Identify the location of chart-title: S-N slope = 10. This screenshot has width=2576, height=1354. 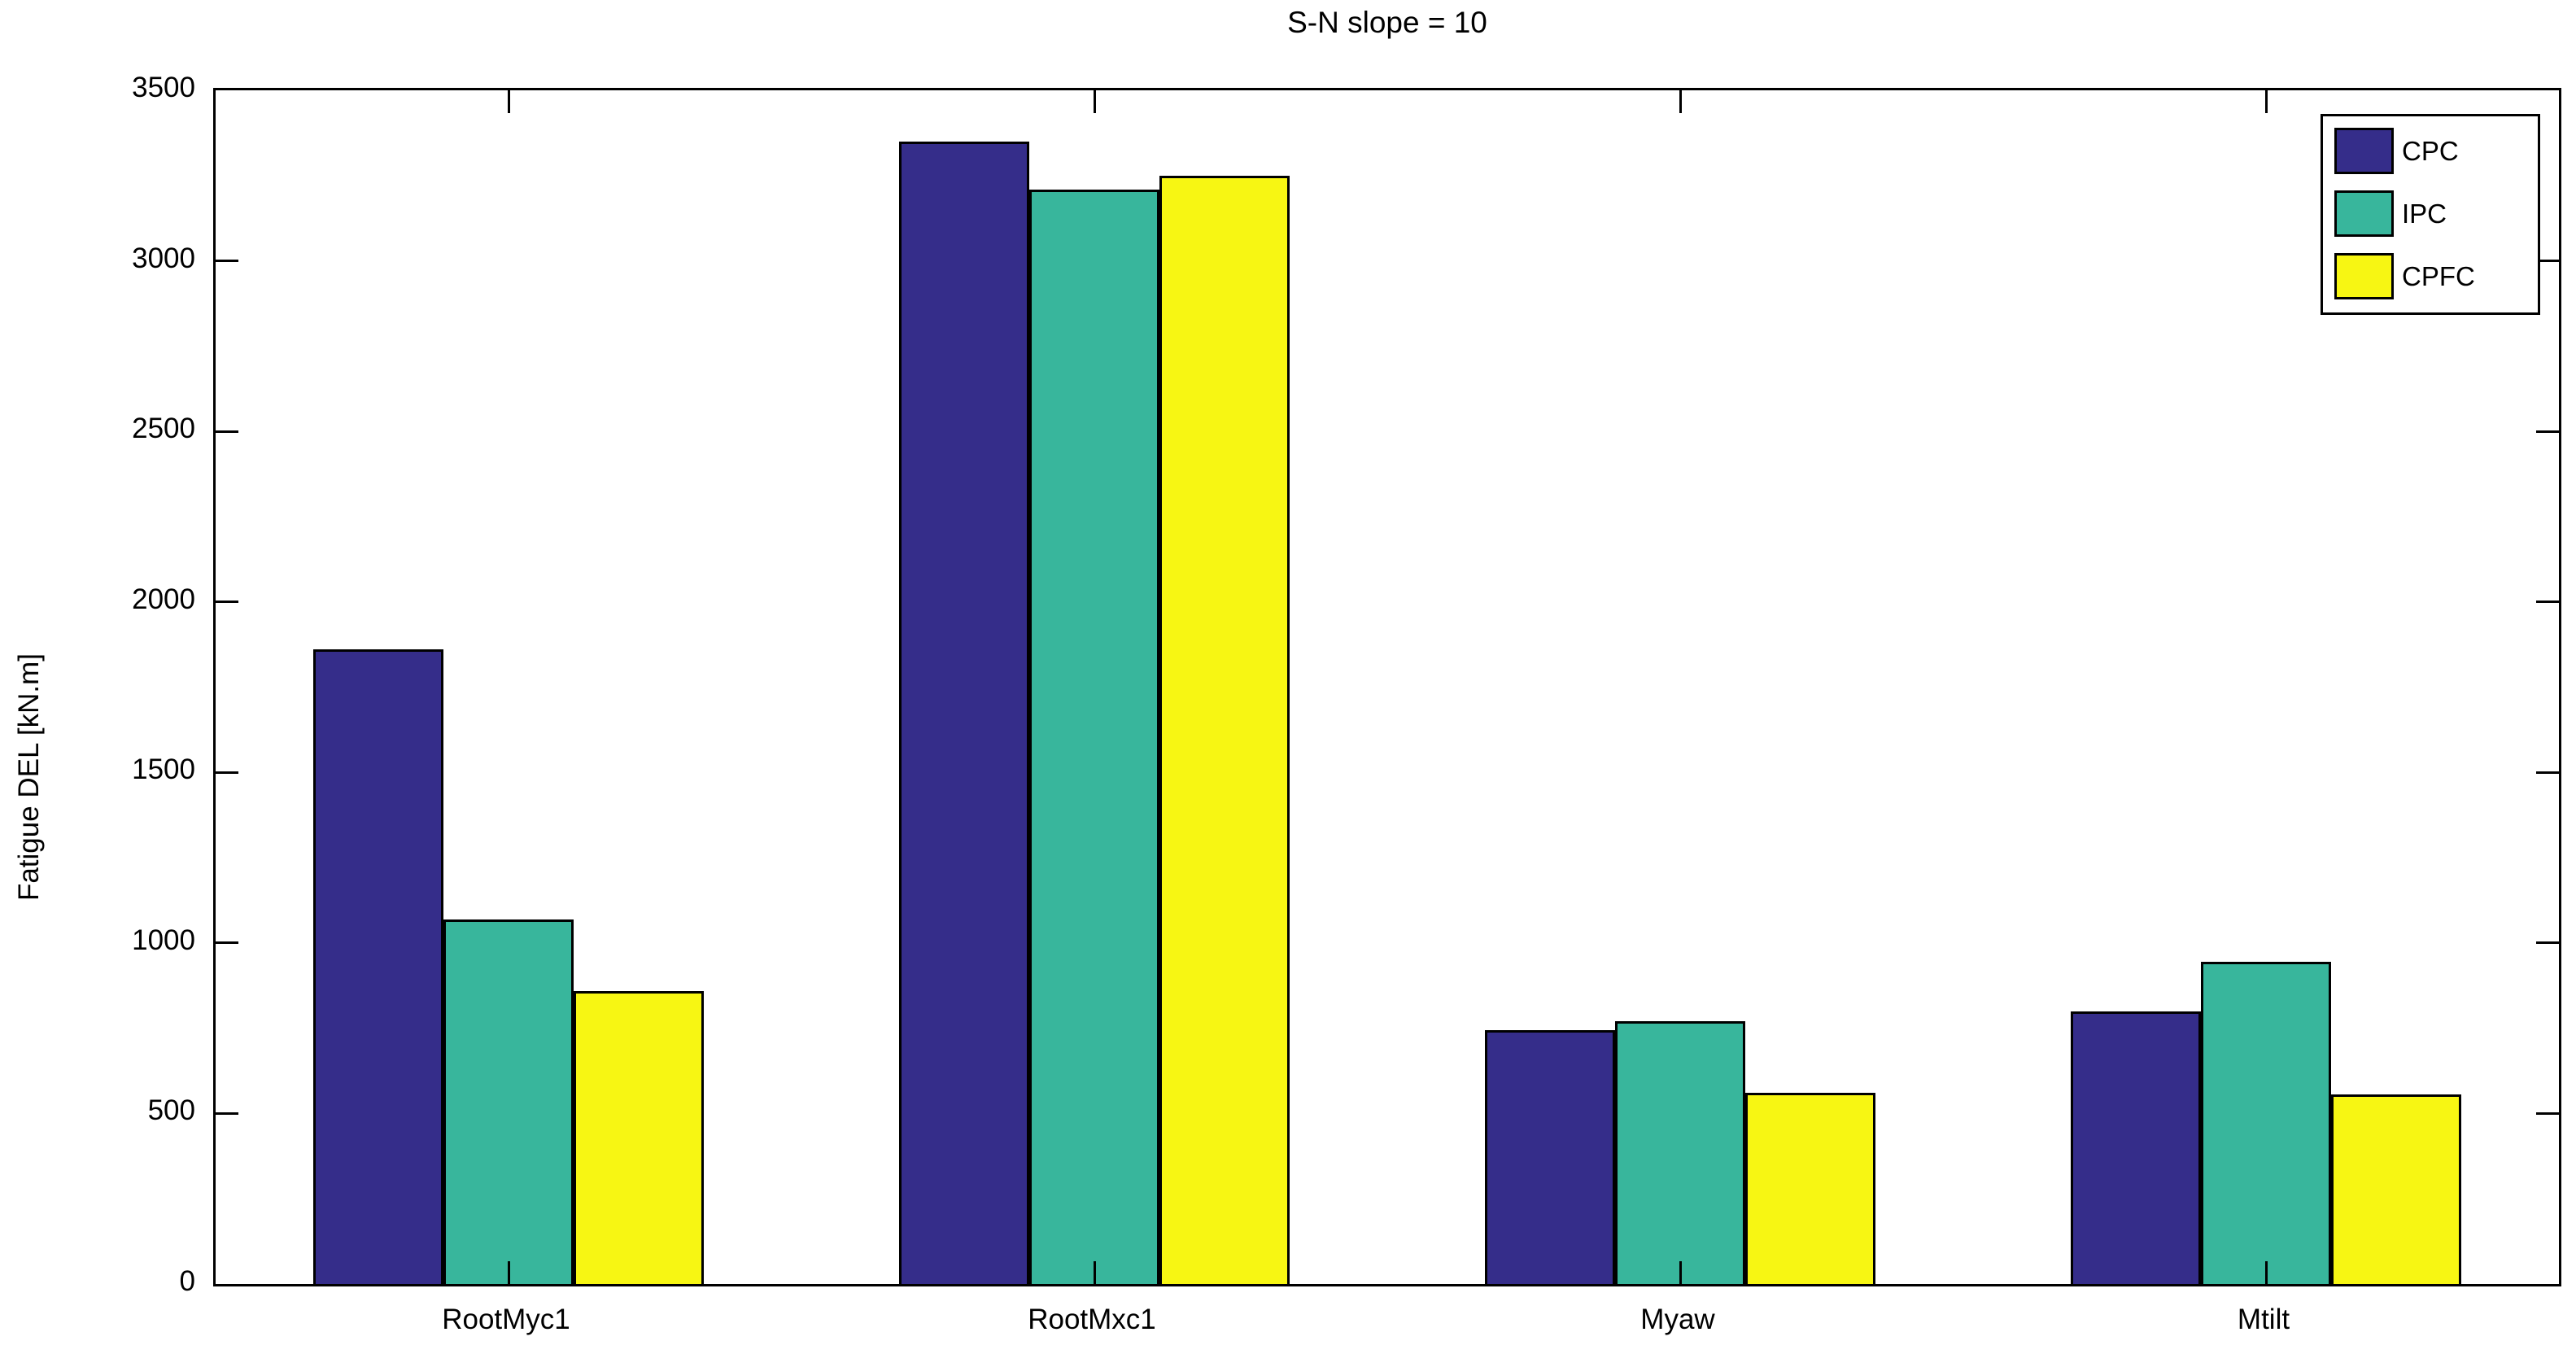
(1387, 23).